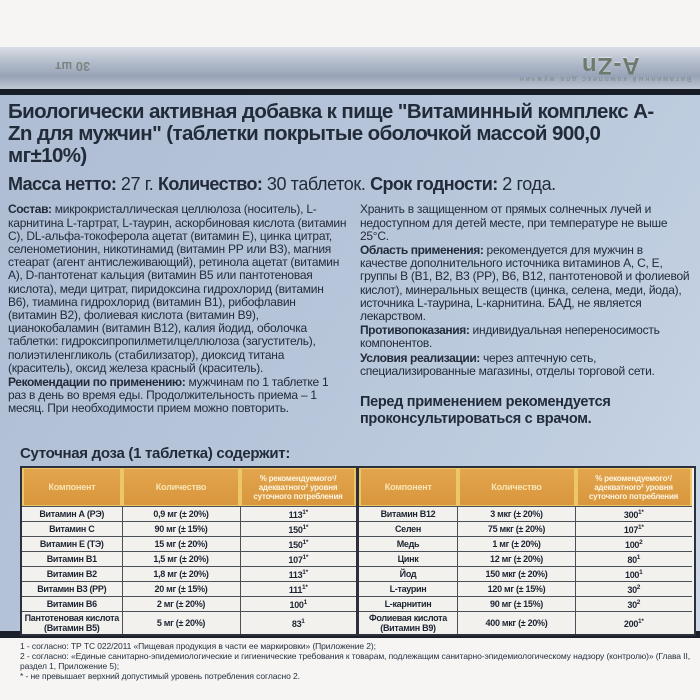  Describe the element at coordinates (72, 559) in the screenshot. I see `component-name: Витамин В1` at that location.